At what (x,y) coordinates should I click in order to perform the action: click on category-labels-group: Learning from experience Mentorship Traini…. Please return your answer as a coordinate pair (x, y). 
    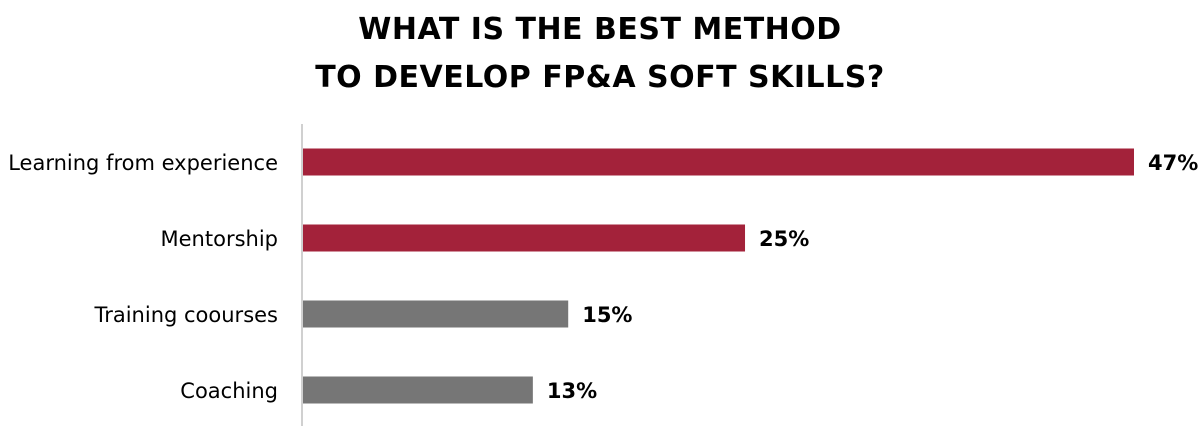
    Looking at the image, I should click on (143, 277).